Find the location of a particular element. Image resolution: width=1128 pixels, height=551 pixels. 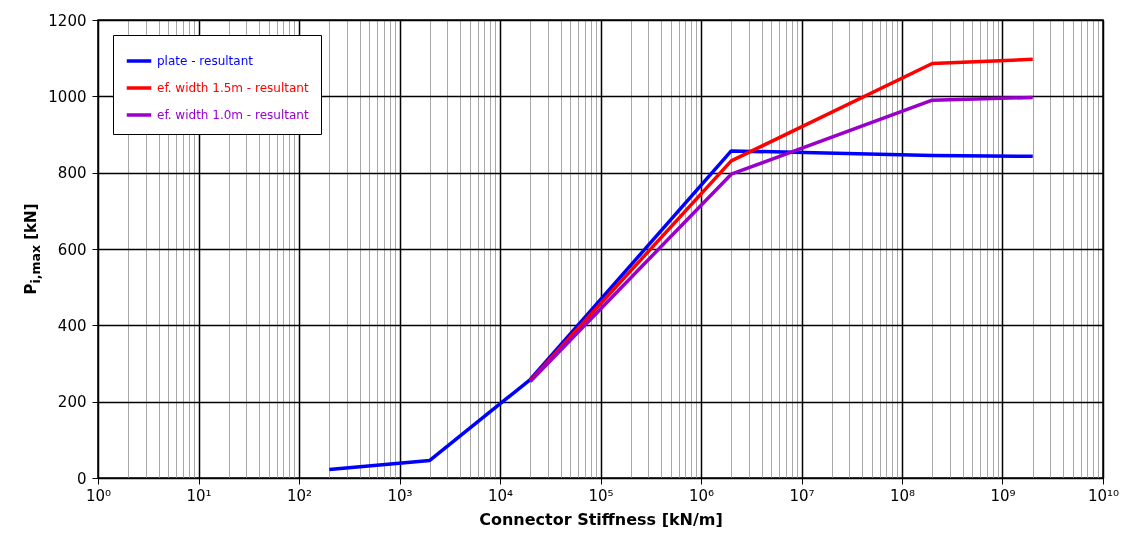

x-tick-label: 10¹⁰ is located at coordinates (1103, 495).